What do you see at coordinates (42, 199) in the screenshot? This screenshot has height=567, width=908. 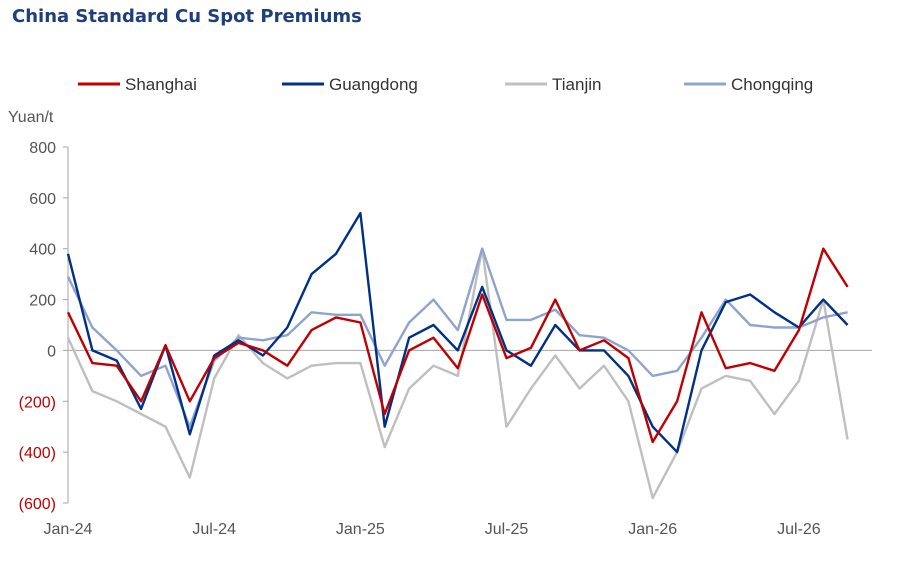 I see `y-tick-label: 600` at bounding box center [42, 199].